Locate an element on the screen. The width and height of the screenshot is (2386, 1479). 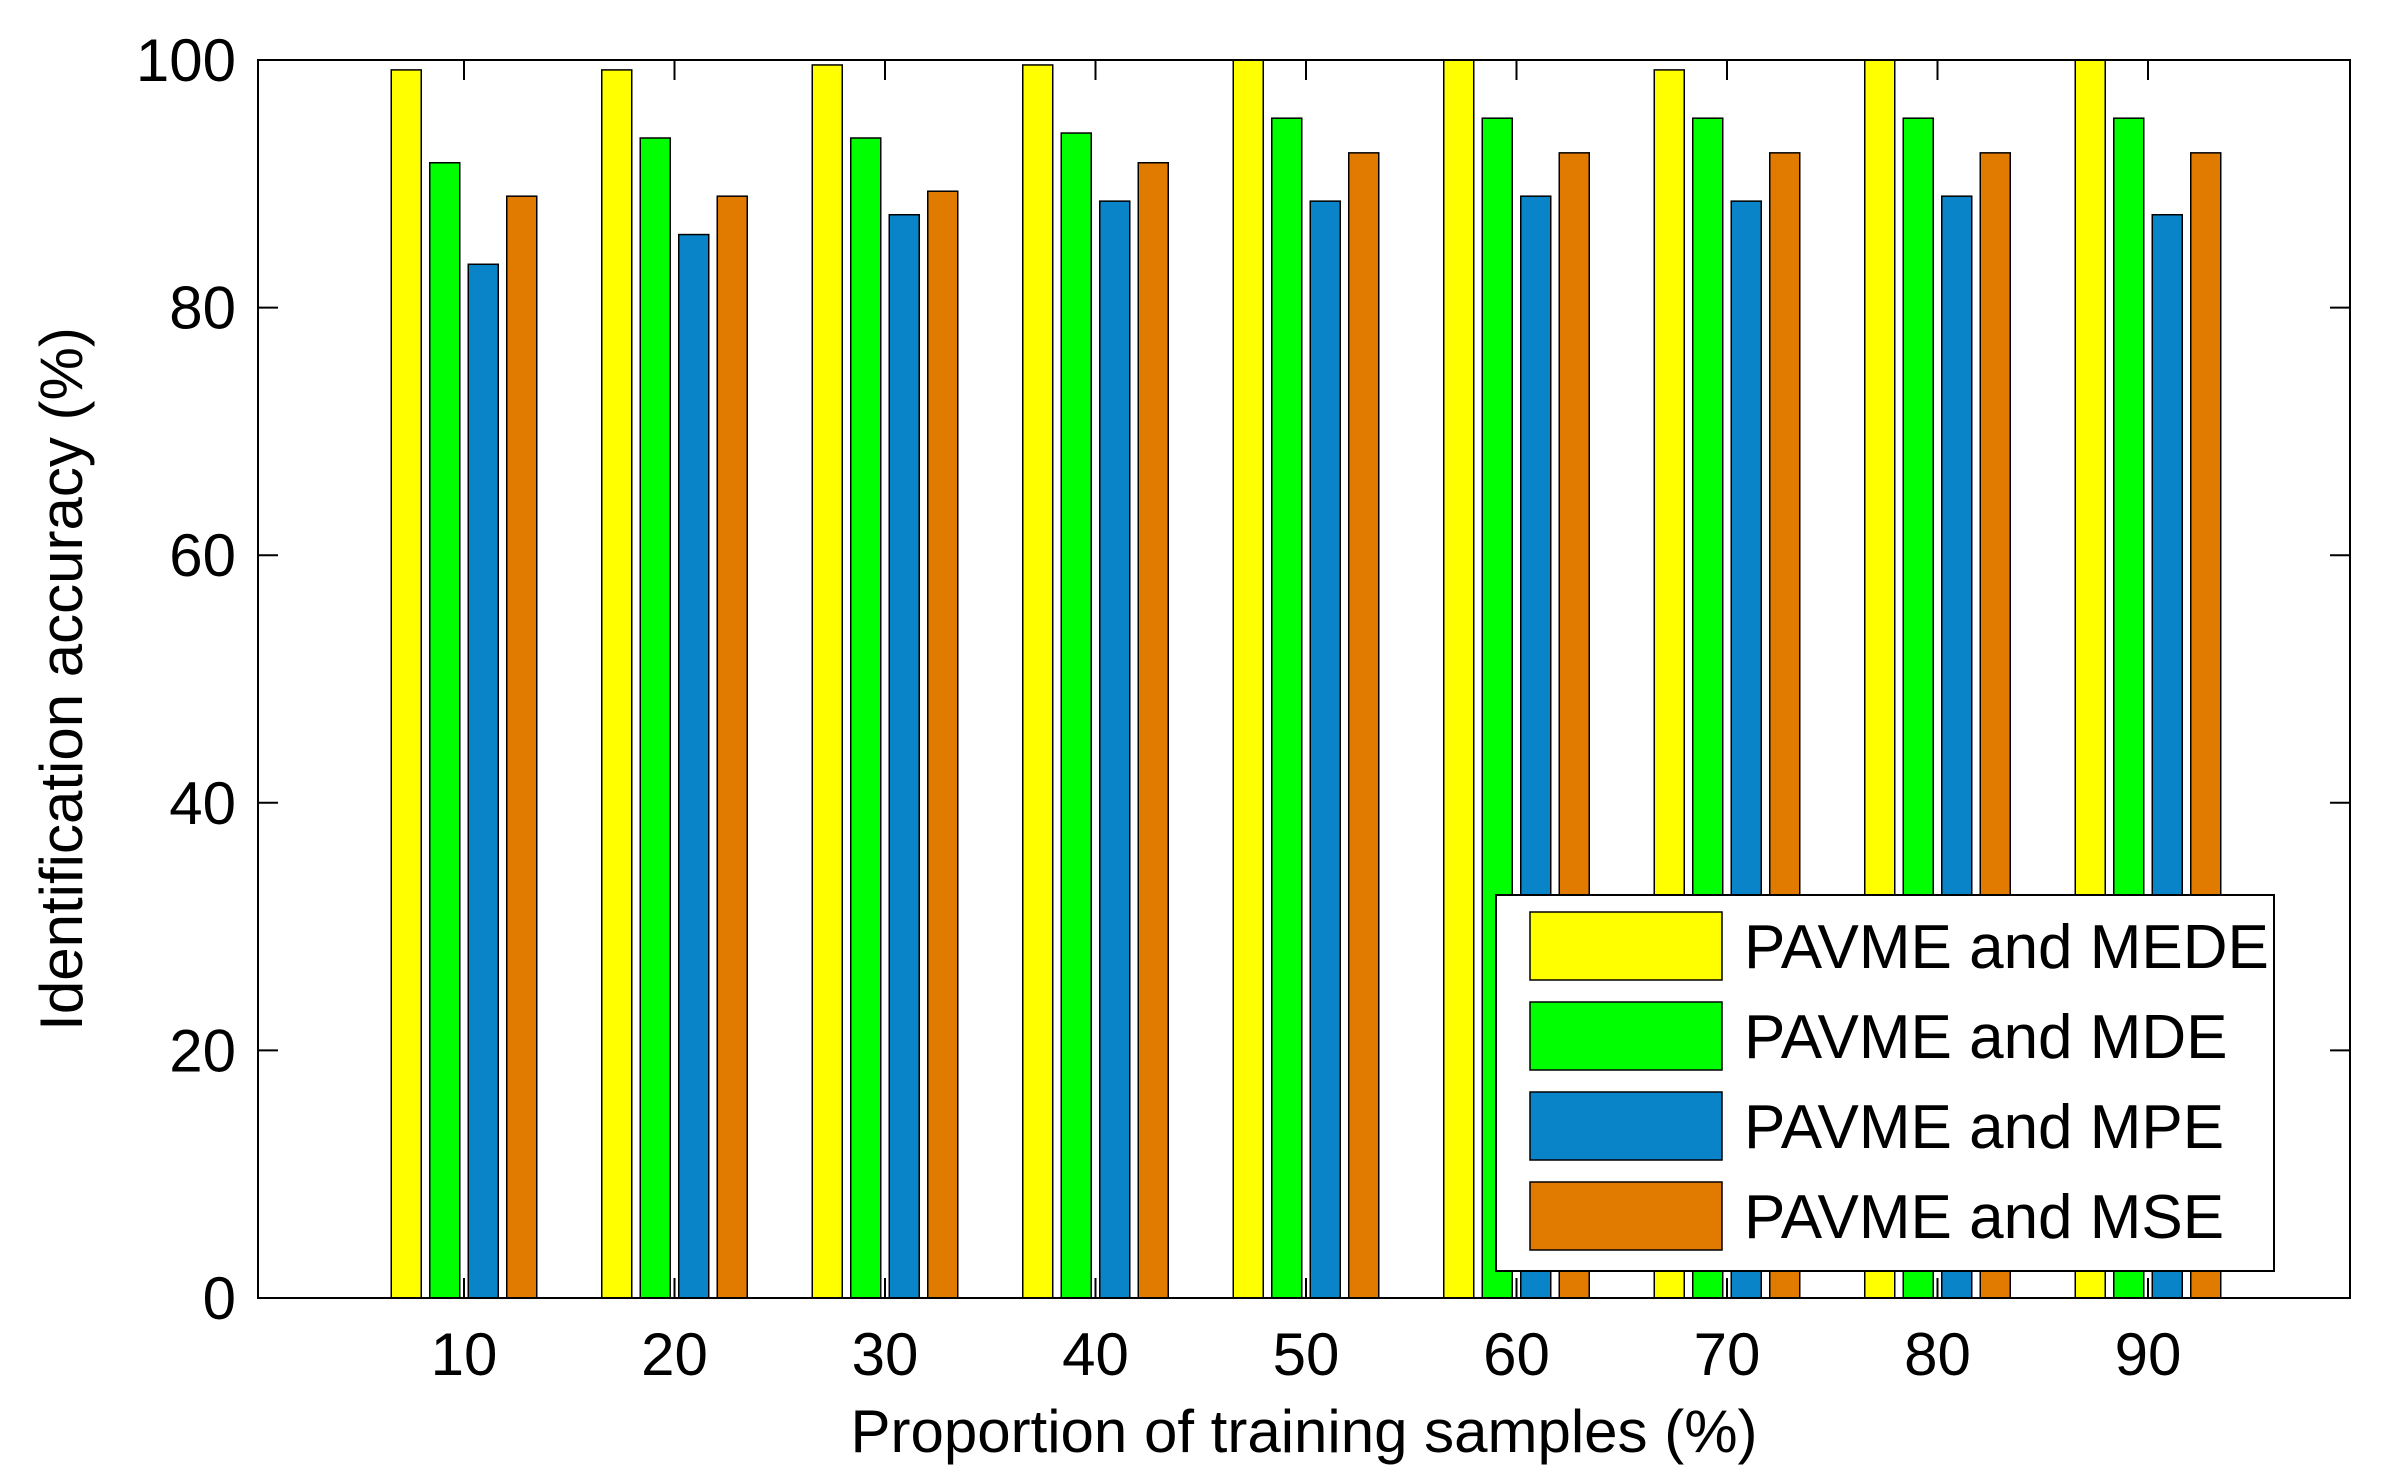
x-tick-label: 50 is located at coordinates (1306, 1354).